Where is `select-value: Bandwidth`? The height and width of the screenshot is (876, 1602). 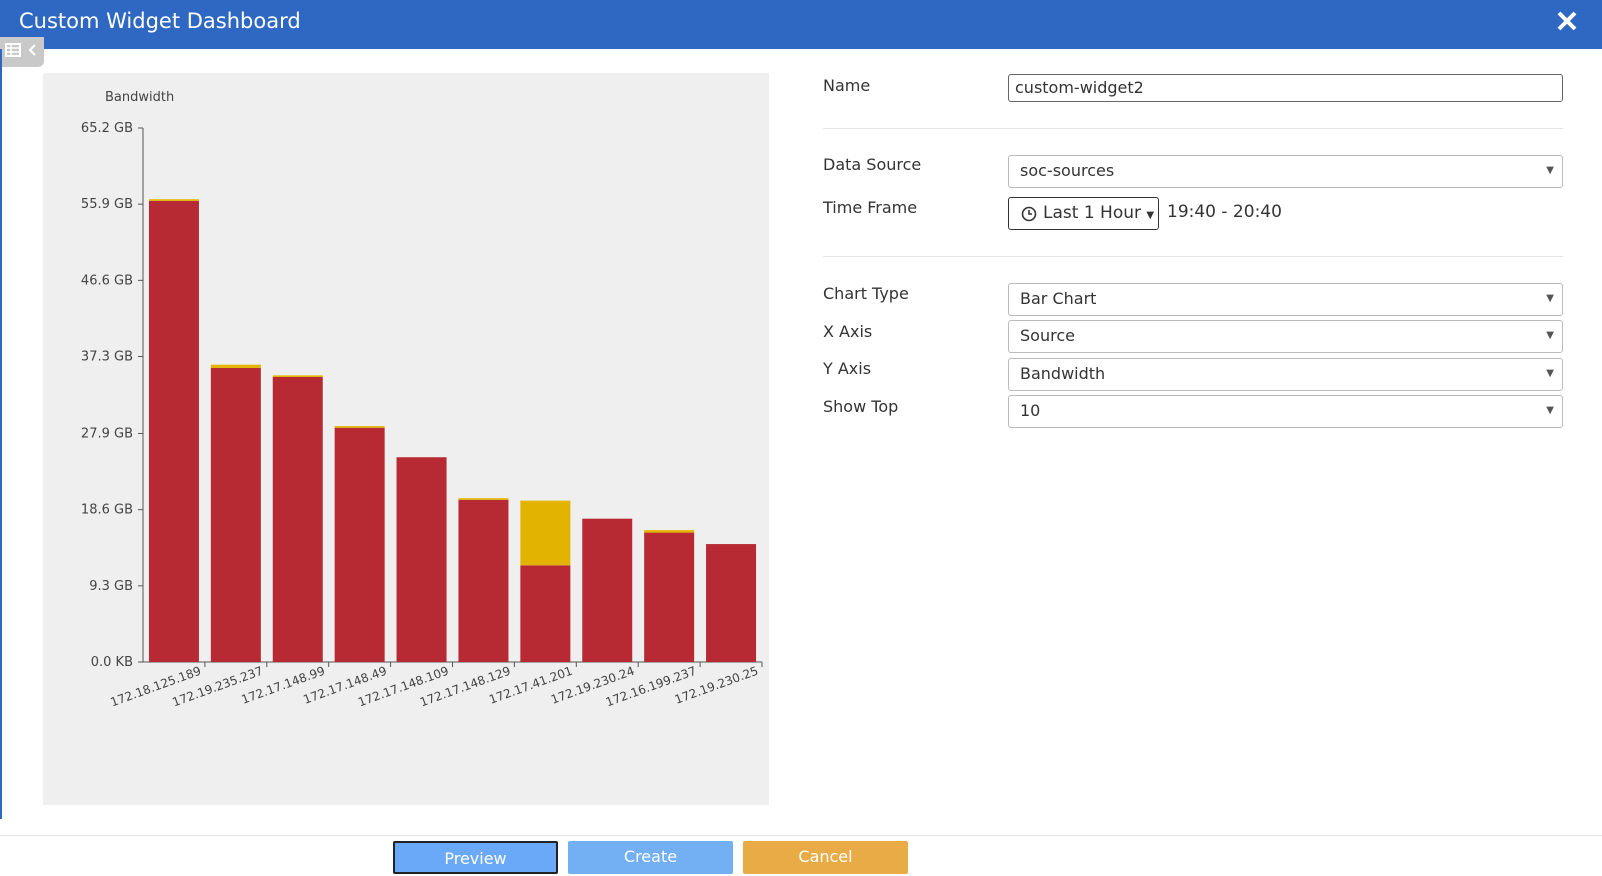
select-value: Bandwidth is located at coordinates (1063, 373).